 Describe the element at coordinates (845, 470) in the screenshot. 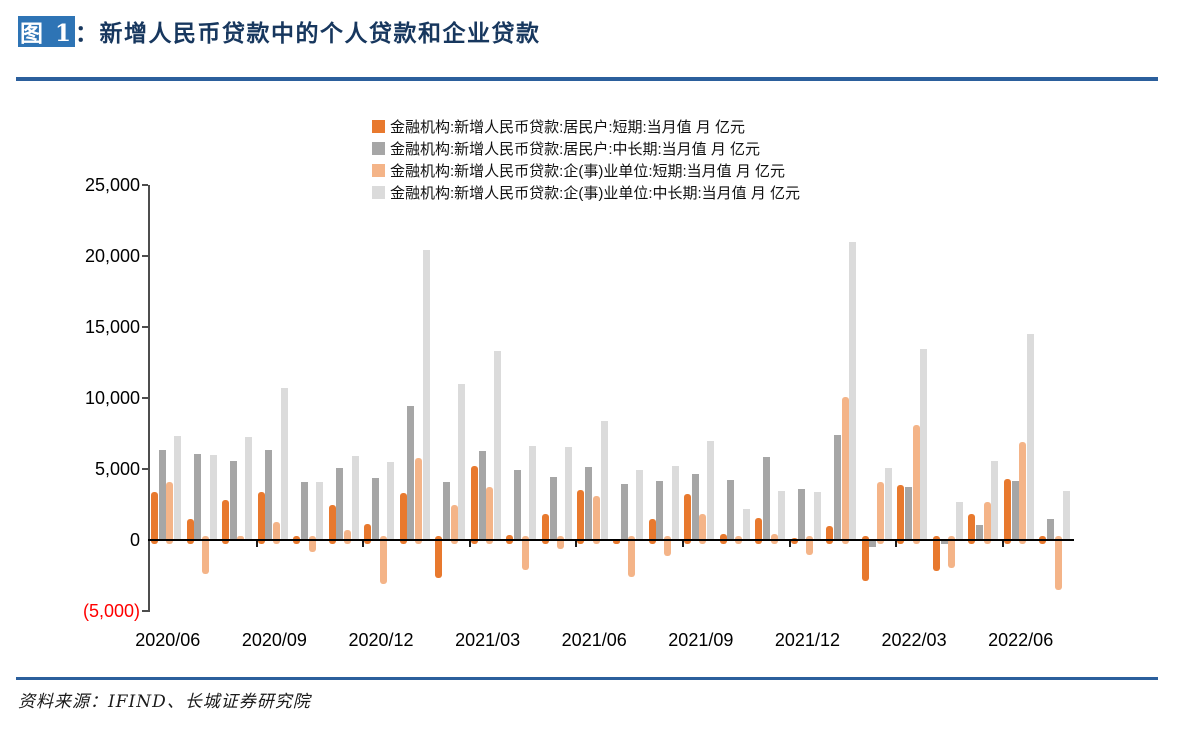

I see `corporate-short-bar-2022/01` at that location.